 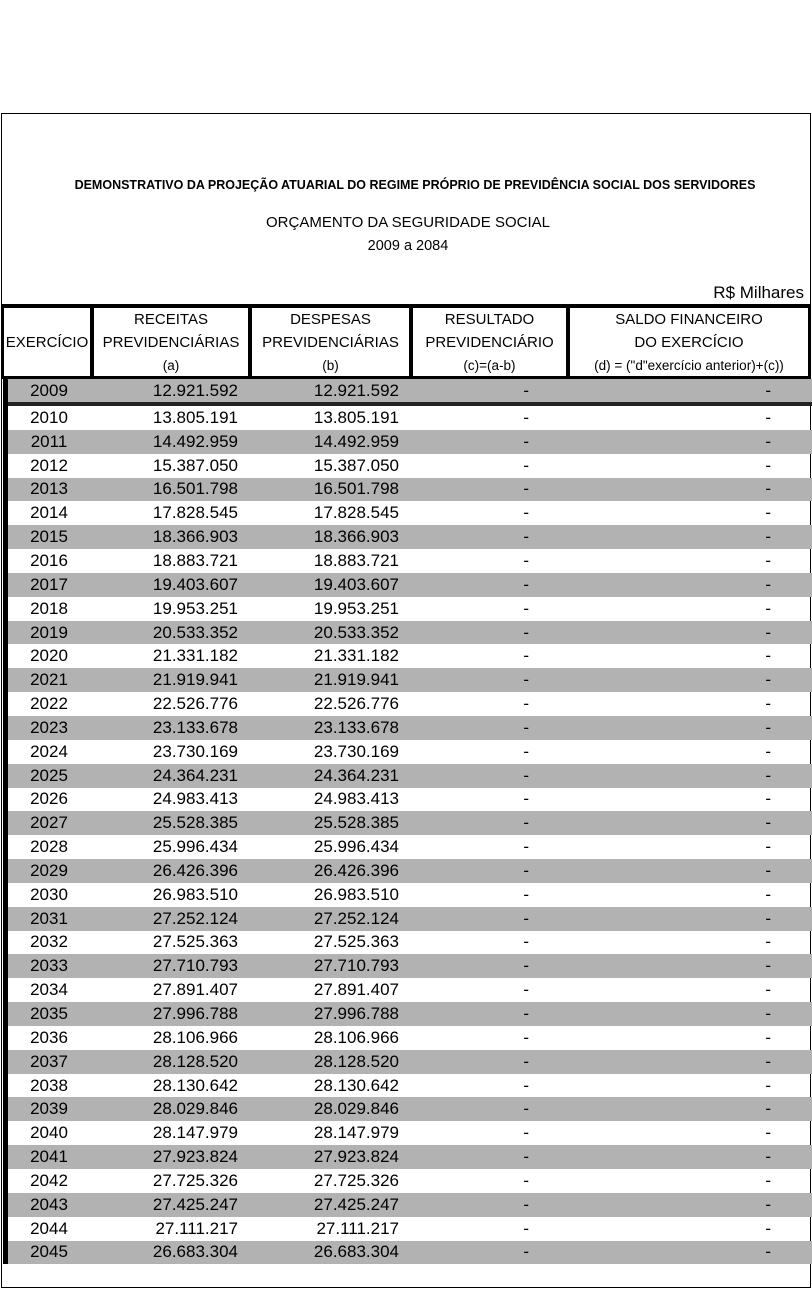 I want to click on table-row: 2043 27.425.247 27.425.247 - -, so click(x=410, y=1204).